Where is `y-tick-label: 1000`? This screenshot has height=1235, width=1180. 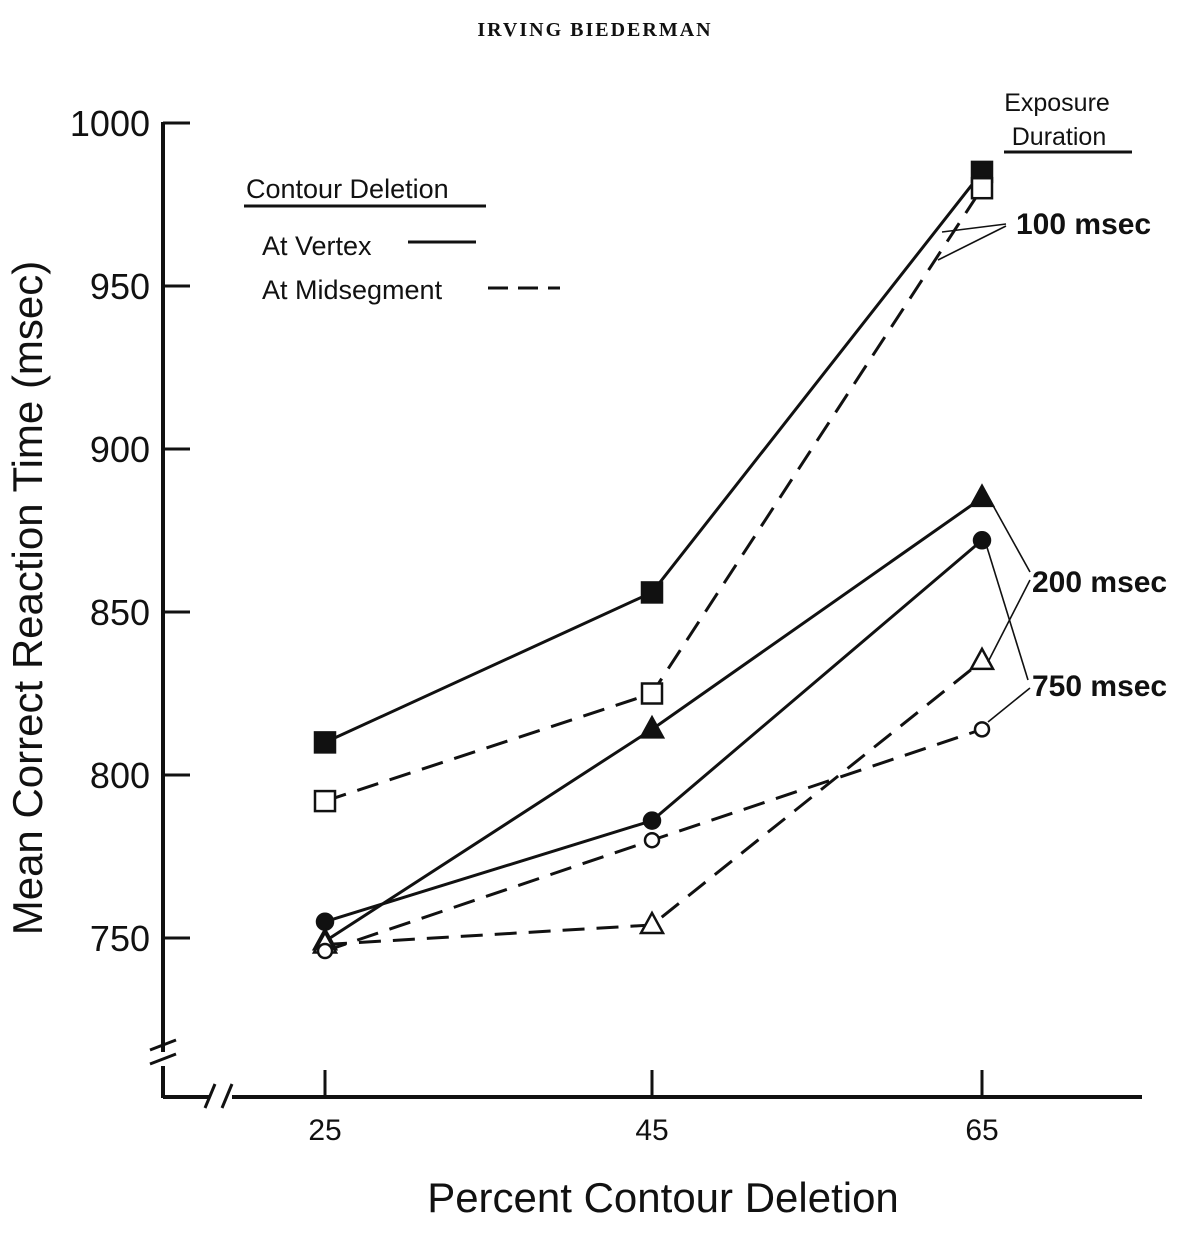 y-tick-label: 1000 is located at coordinates (110, 123).